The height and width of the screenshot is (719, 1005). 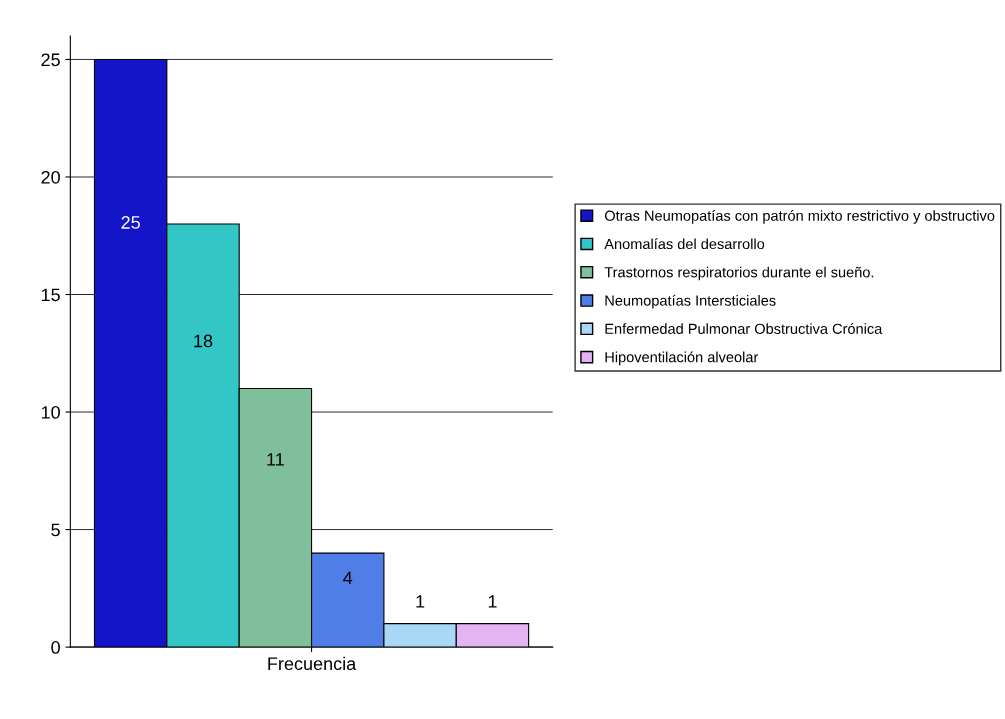 What do you see at coordinates (50, 295) in the screenshot?
I see `y-tick-label: 15` at bounding box center [50, 295].